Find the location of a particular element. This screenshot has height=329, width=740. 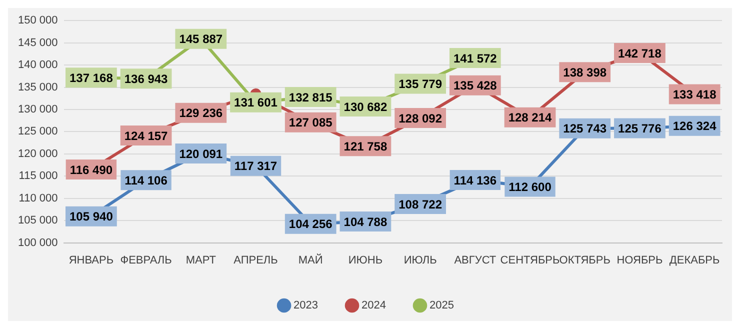

y-tick-label: 105 000 is located at coordinates (38, 220).